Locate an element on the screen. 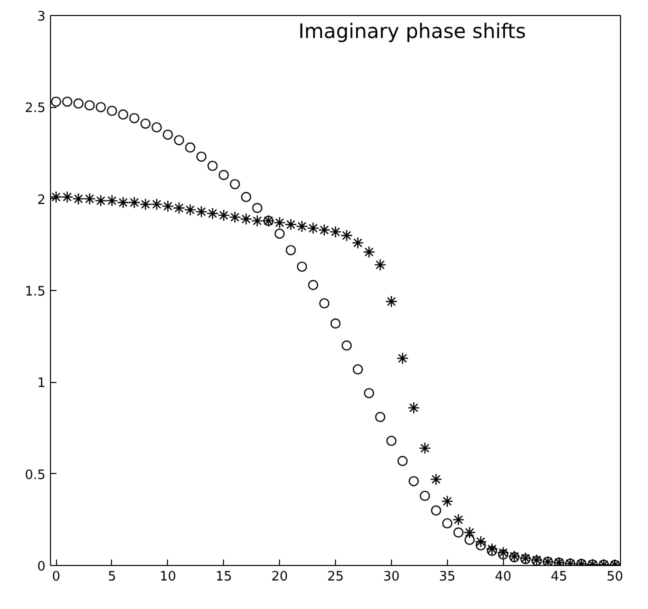 The height and width of the screenshot is (609, 648). x-tick-label: 10 is located at coordinates (168, 577).